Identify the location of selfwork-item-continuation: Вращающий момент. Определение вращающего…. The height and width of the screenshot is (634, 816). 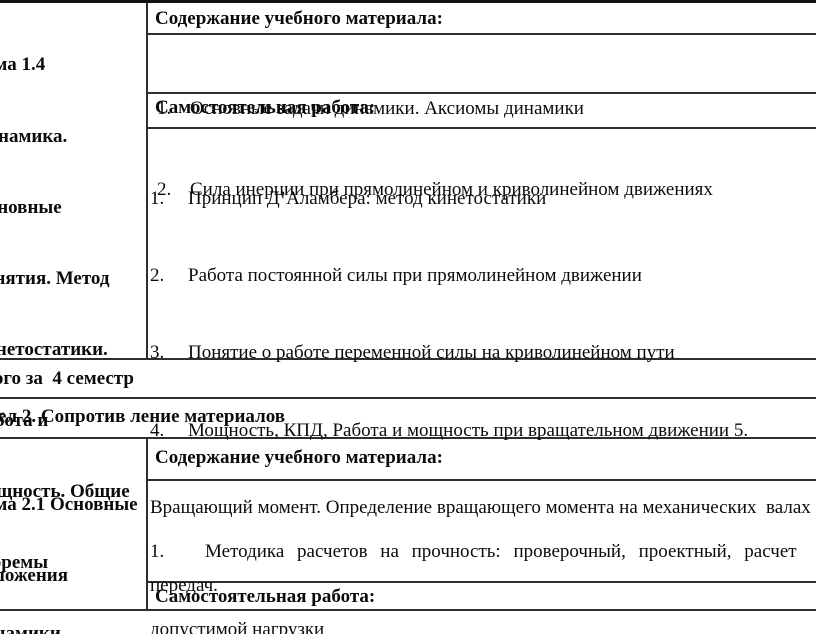
(483, 508).